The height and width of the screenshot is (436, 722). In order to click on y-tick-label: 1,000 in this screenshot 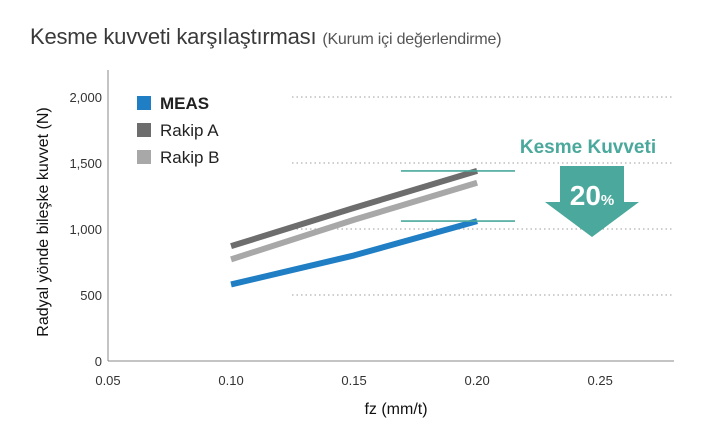, I will do `click(85, 229)`.